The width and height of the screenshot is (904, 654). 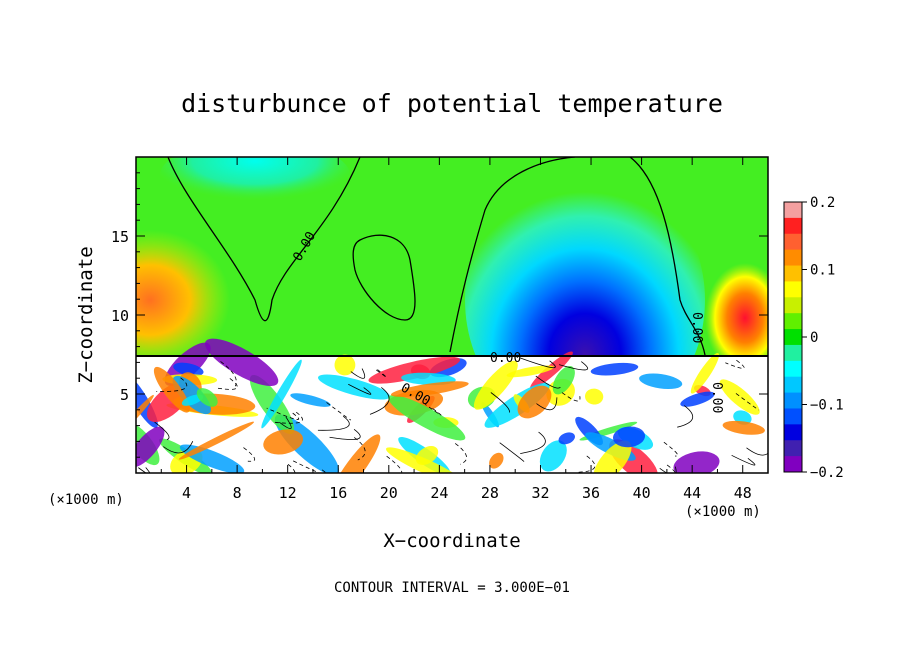 I want to click on colorbar, so click(x=793, y=337).